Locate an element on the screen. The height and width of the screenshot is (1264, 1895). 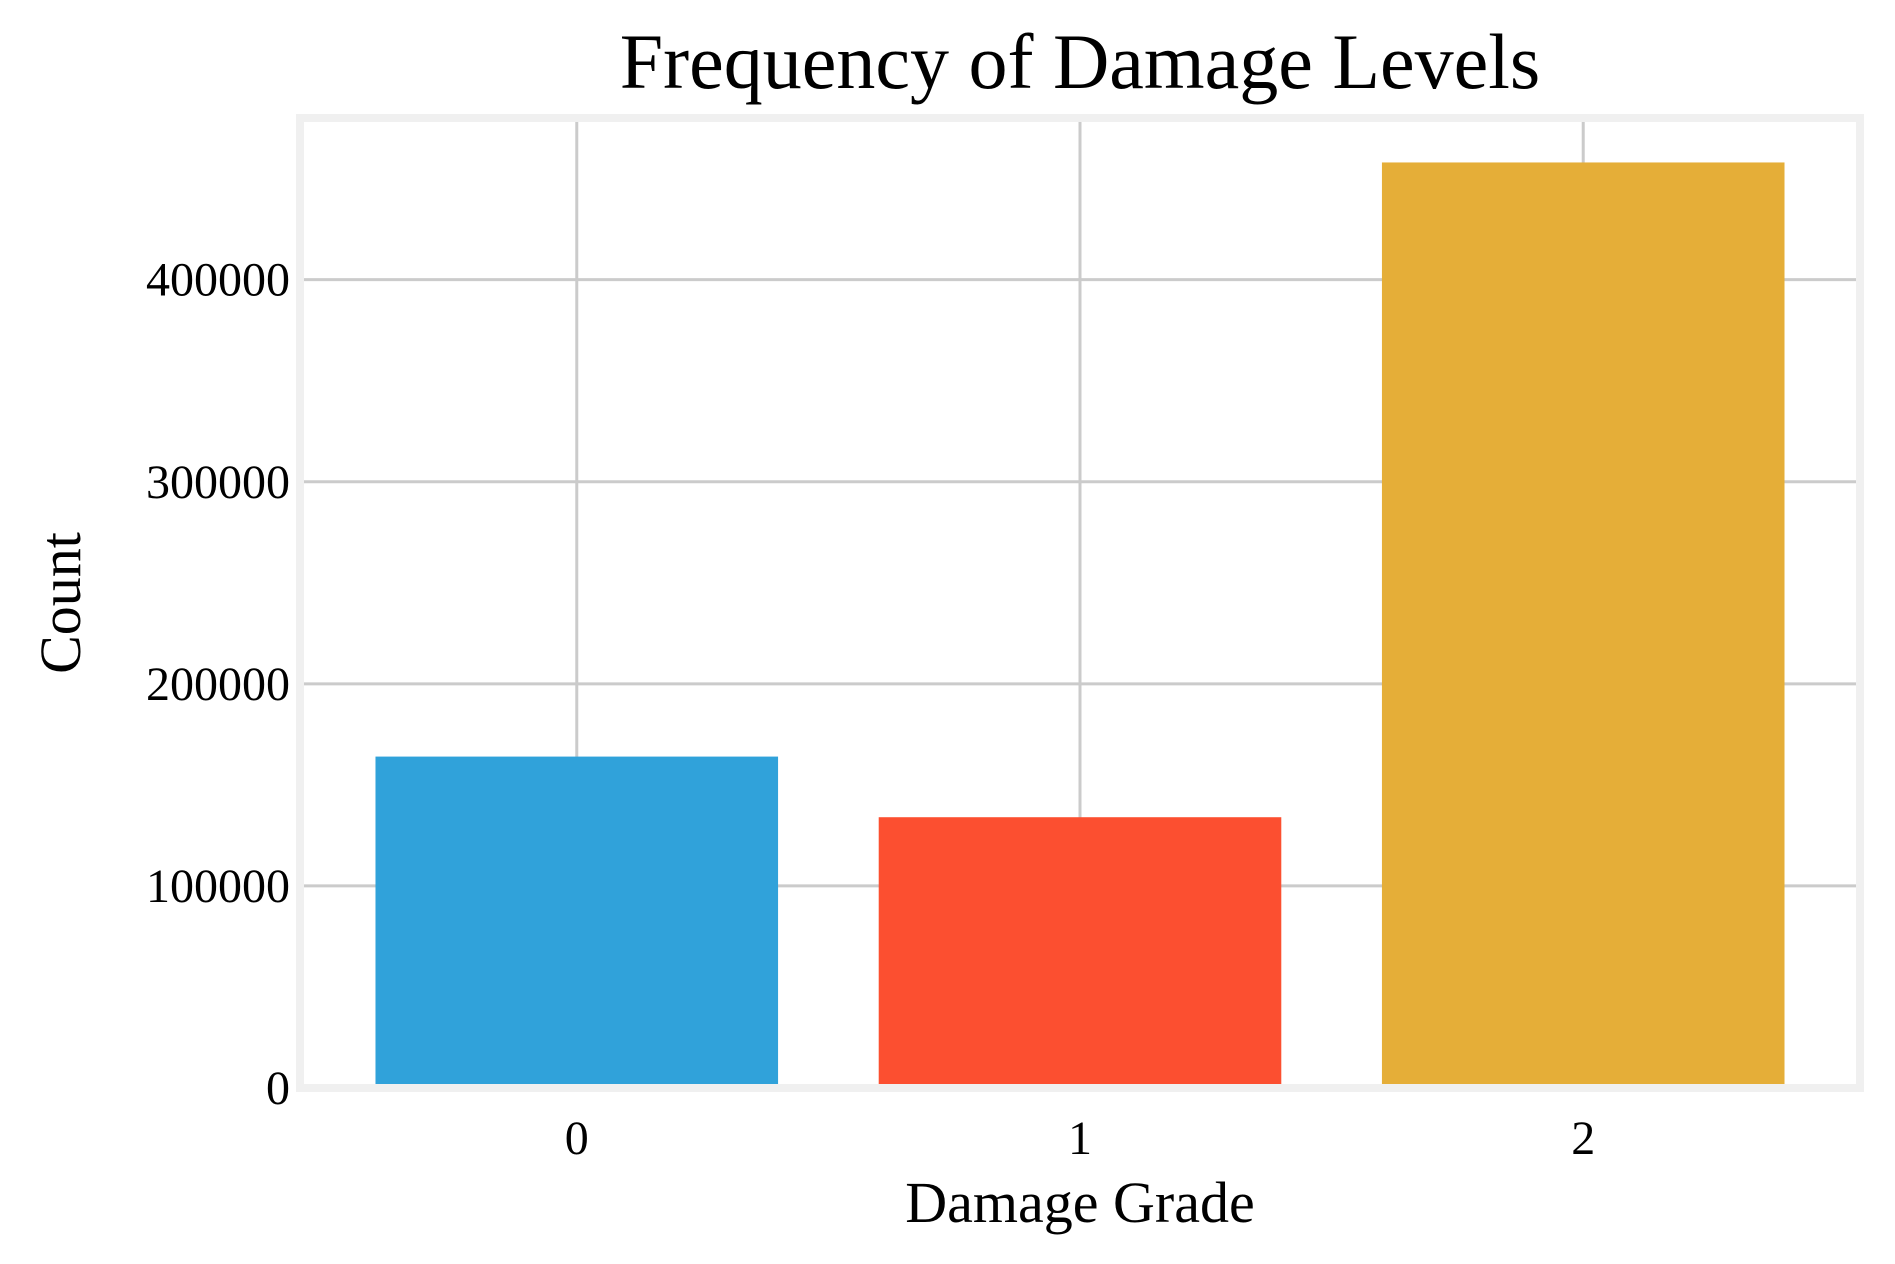
chart-title: Frequency of Damage Levels is located at coordinates (1080, 61).